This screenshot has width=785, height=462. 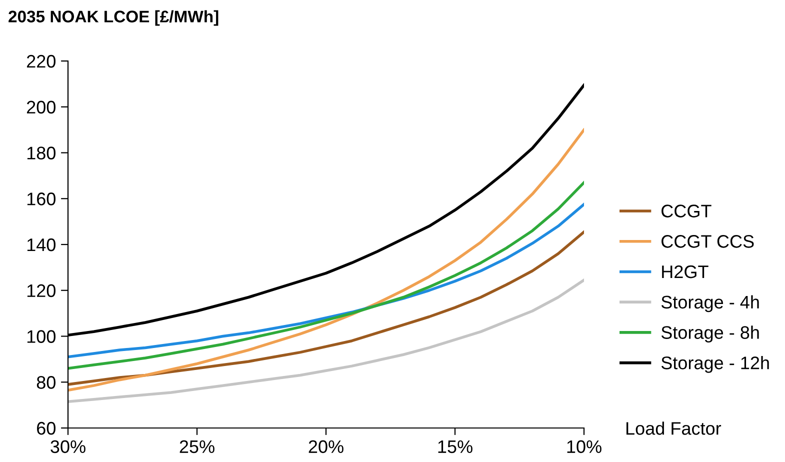 I want to click on y-tick-label: 220, so click(x=41, y=61).